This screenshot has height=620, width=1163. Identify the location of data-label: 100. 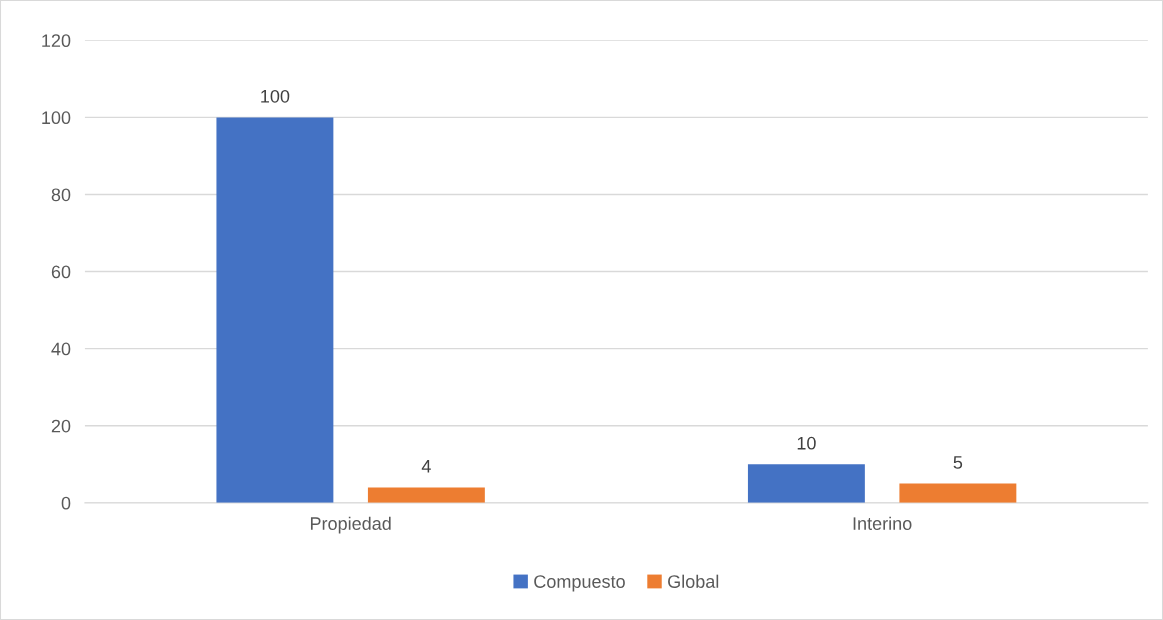
(275, 96).